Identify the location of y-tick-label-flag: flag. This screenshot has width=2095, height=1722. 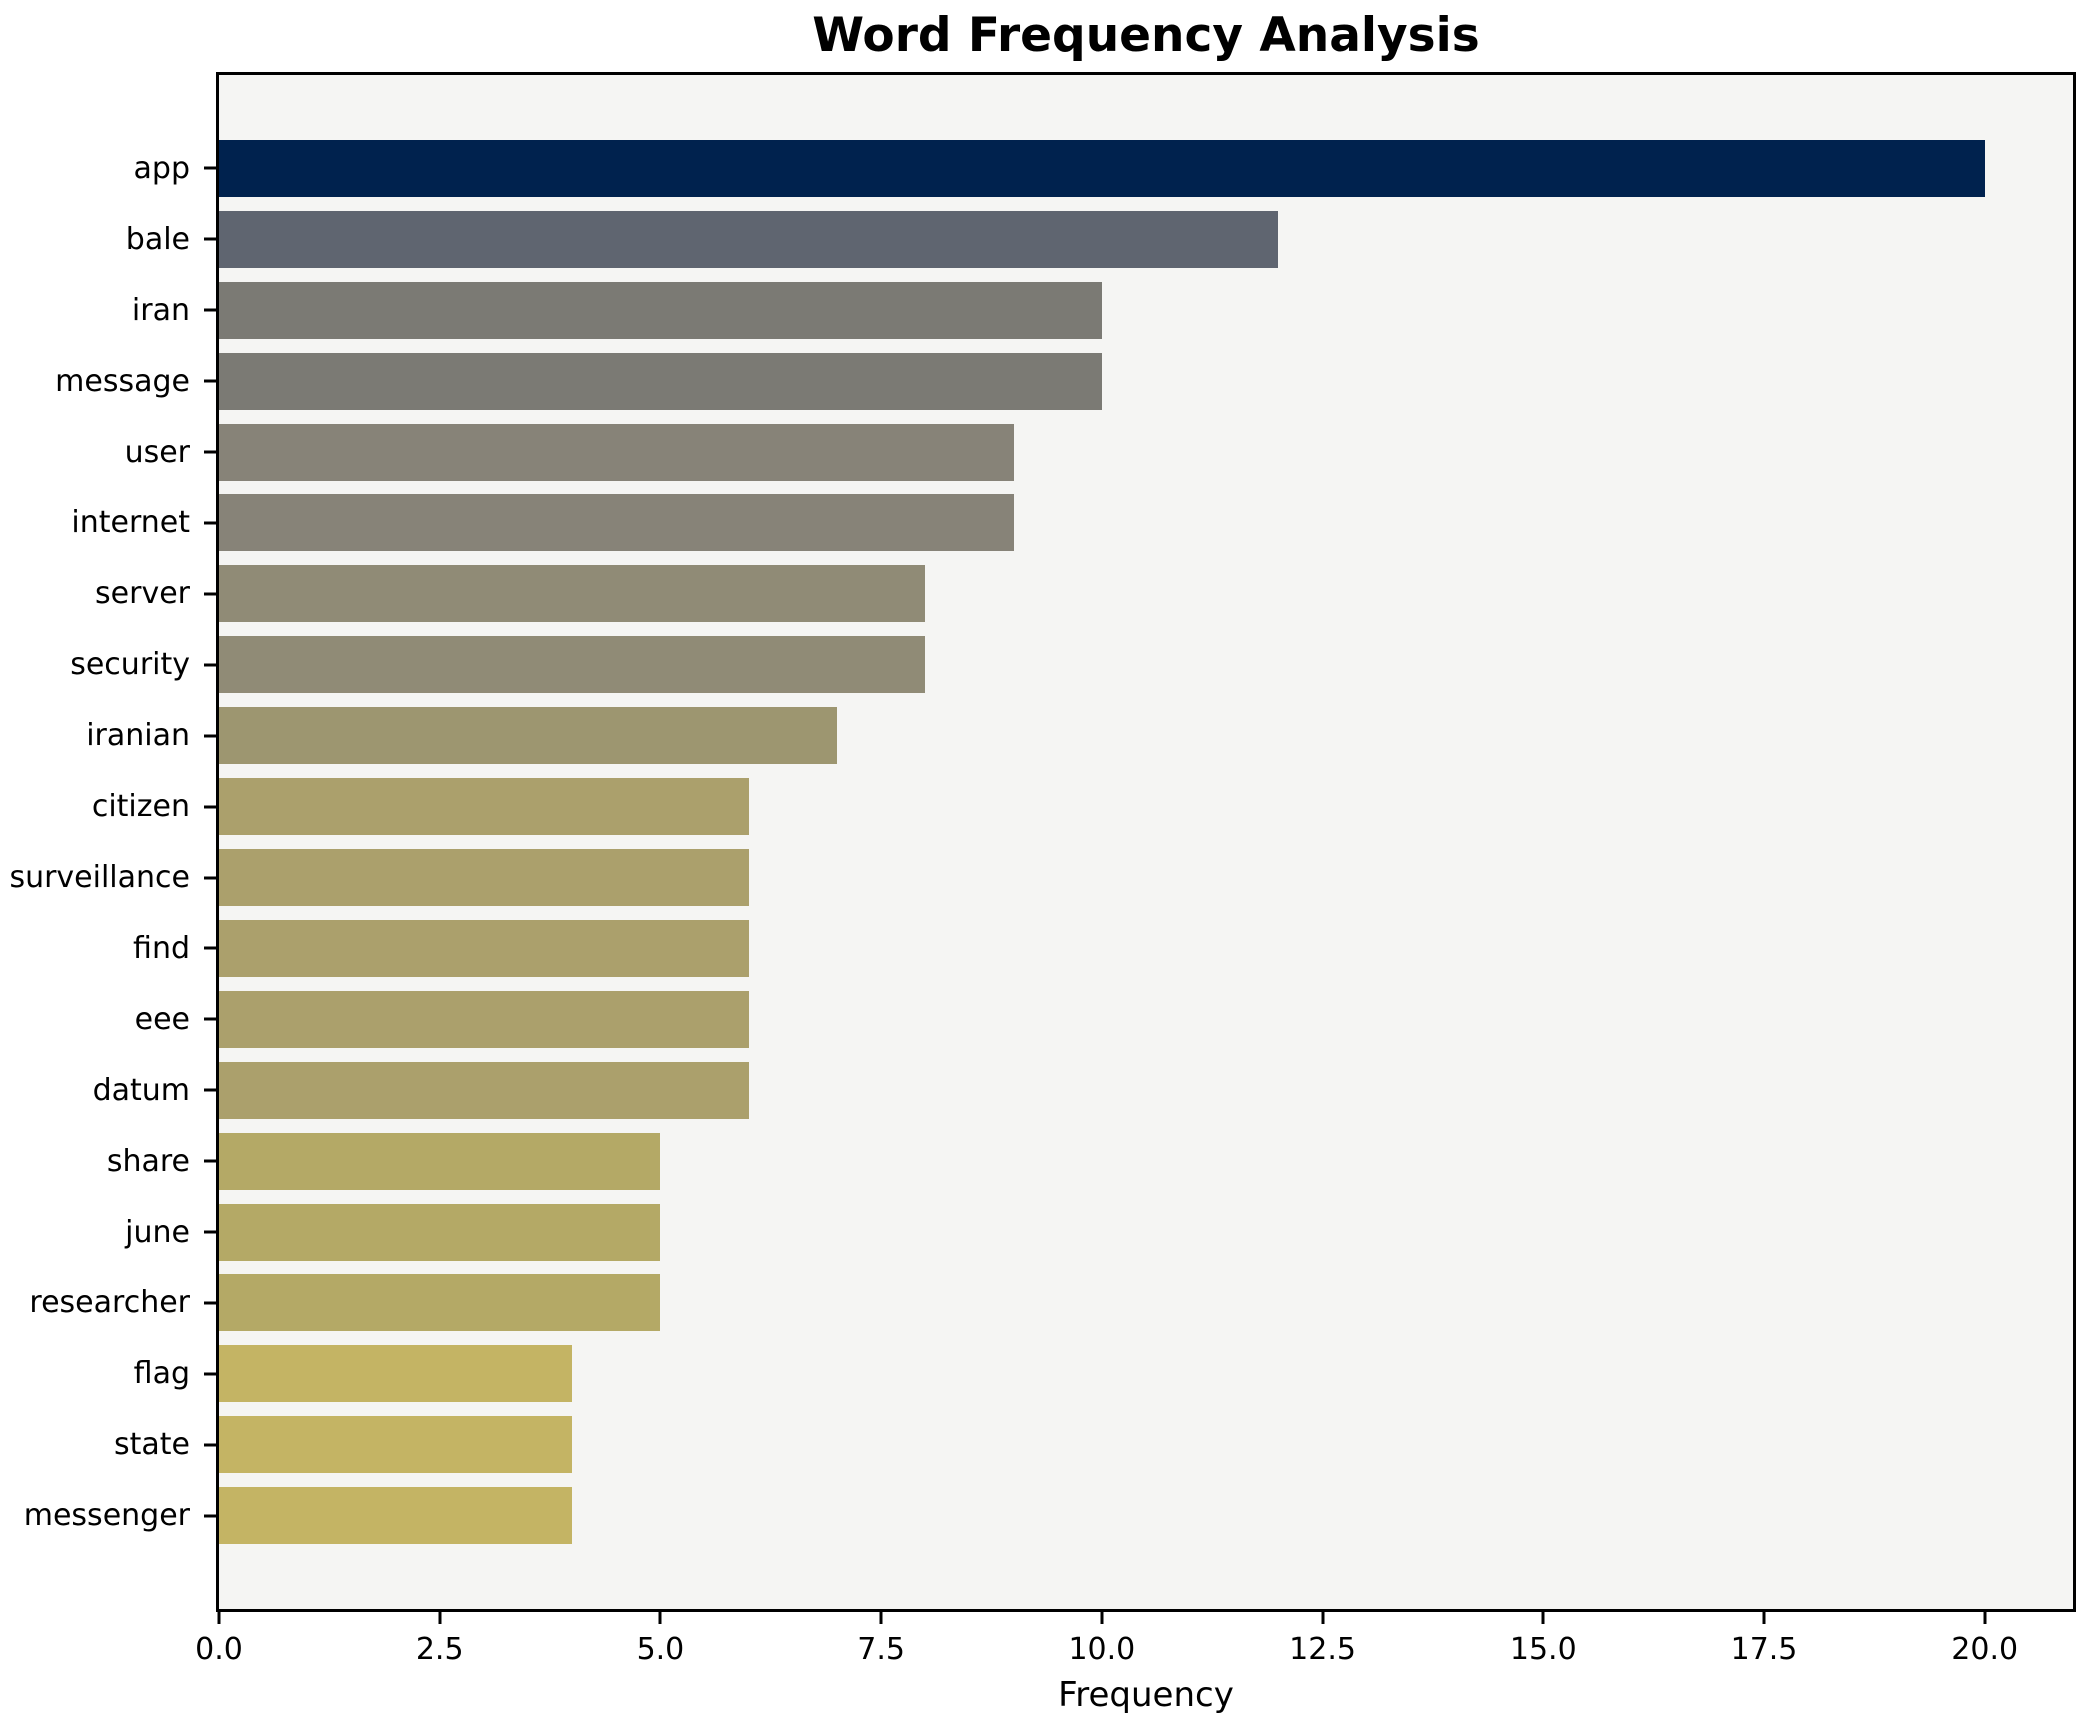
(161, 1374).